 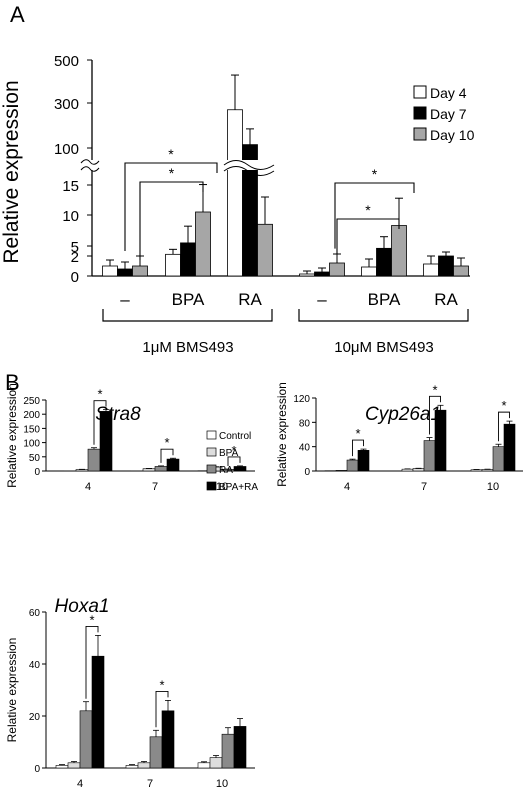 I want to click on y-tick-label: 10, so click(x=70, y=216).